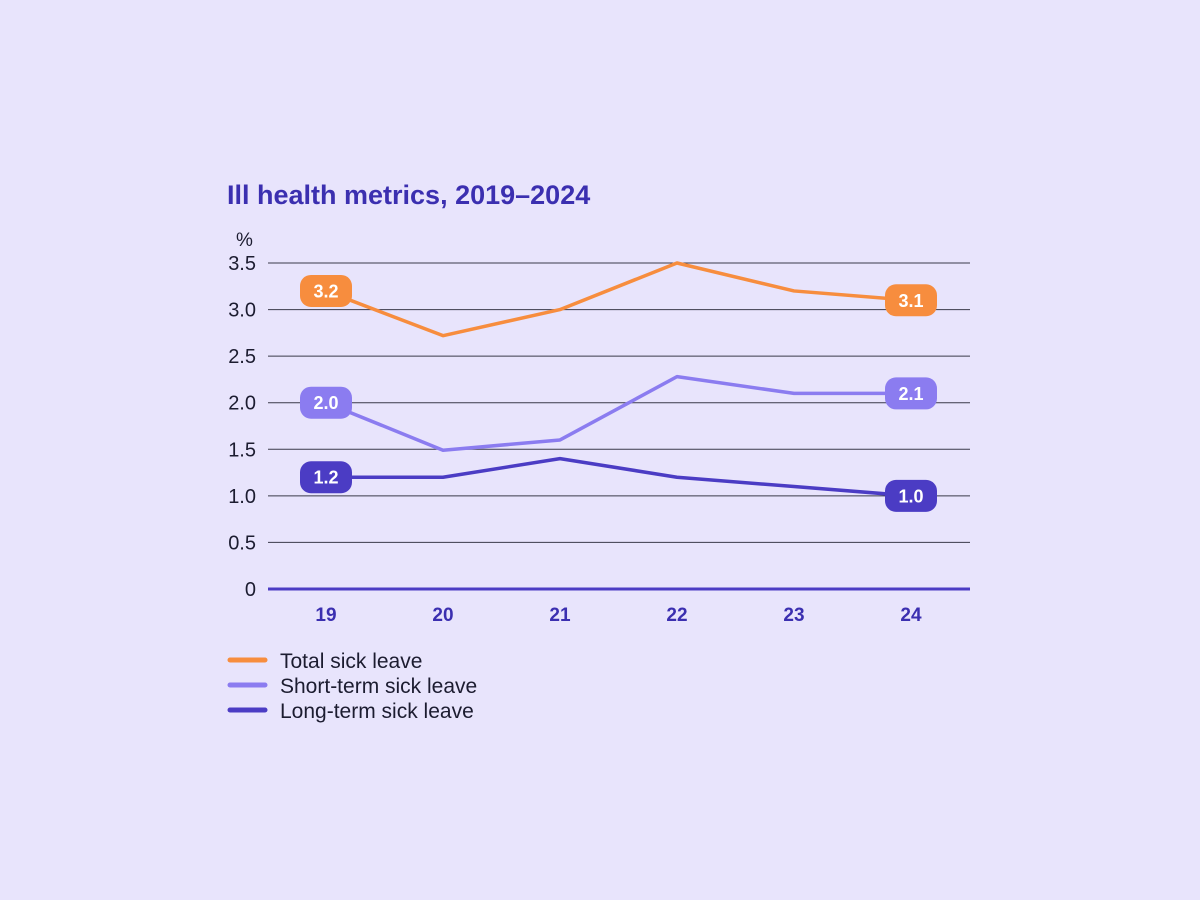  I want to click on data-label-total-0: 3.2, so click(326, 290).